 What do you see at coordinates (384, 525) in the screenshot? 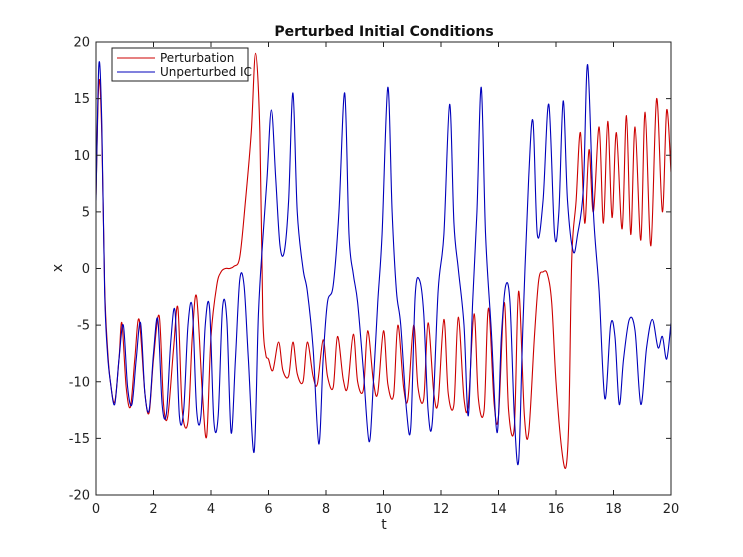
I see `x-axis-label: t` at bounding box center [384, 525].